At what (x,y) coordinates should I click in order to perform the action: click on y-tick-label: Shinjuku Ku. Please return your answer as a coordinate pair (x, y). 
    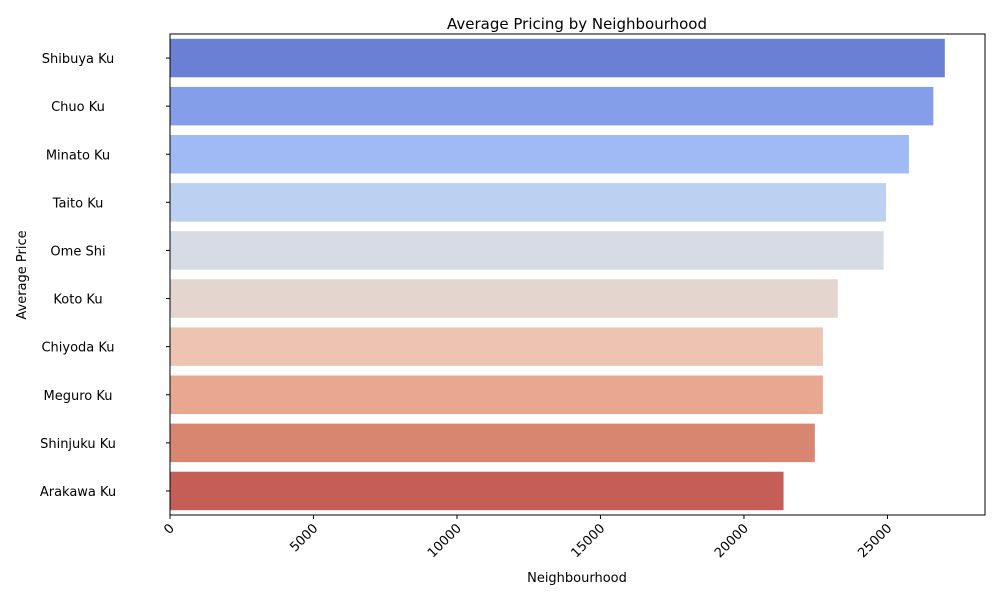
    Looking at the image, I should click on (78, 444).